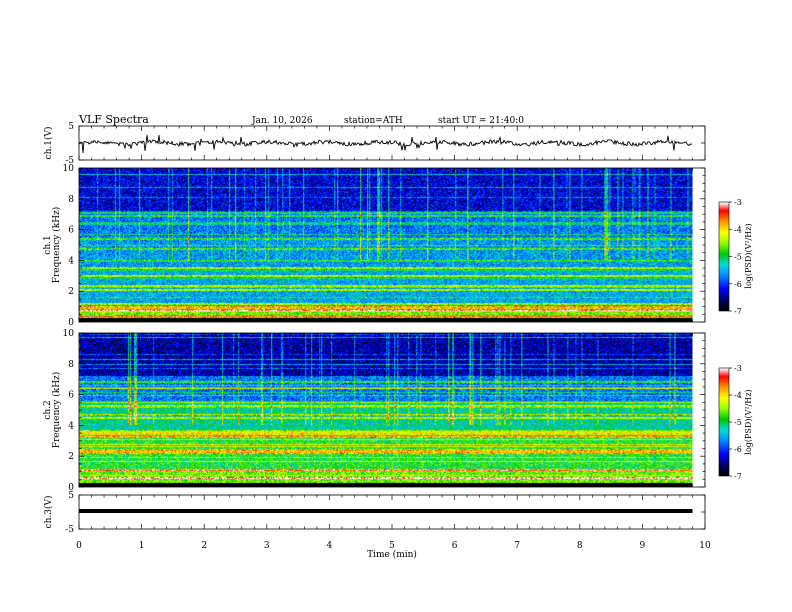 The image size is (792, 612). I want to click on ch1-colorbar, so click(724, 256).